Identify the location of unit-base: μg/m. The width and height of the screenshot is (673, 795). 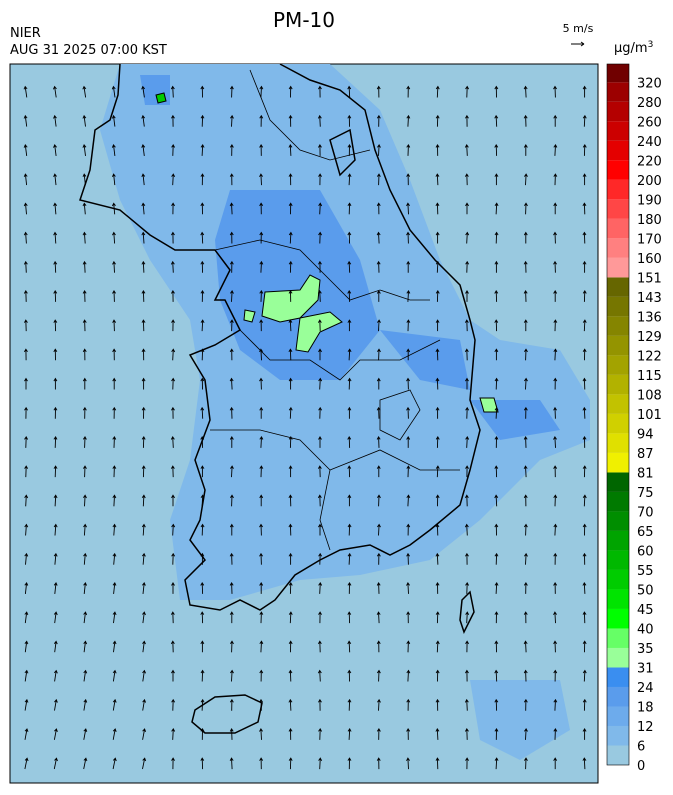
(631, 48).